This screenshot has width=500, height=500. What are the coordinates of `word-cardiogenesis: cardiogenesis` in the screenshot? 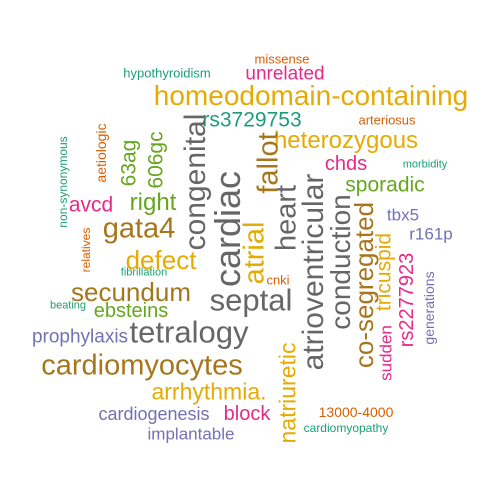 It's located at (154, 414).